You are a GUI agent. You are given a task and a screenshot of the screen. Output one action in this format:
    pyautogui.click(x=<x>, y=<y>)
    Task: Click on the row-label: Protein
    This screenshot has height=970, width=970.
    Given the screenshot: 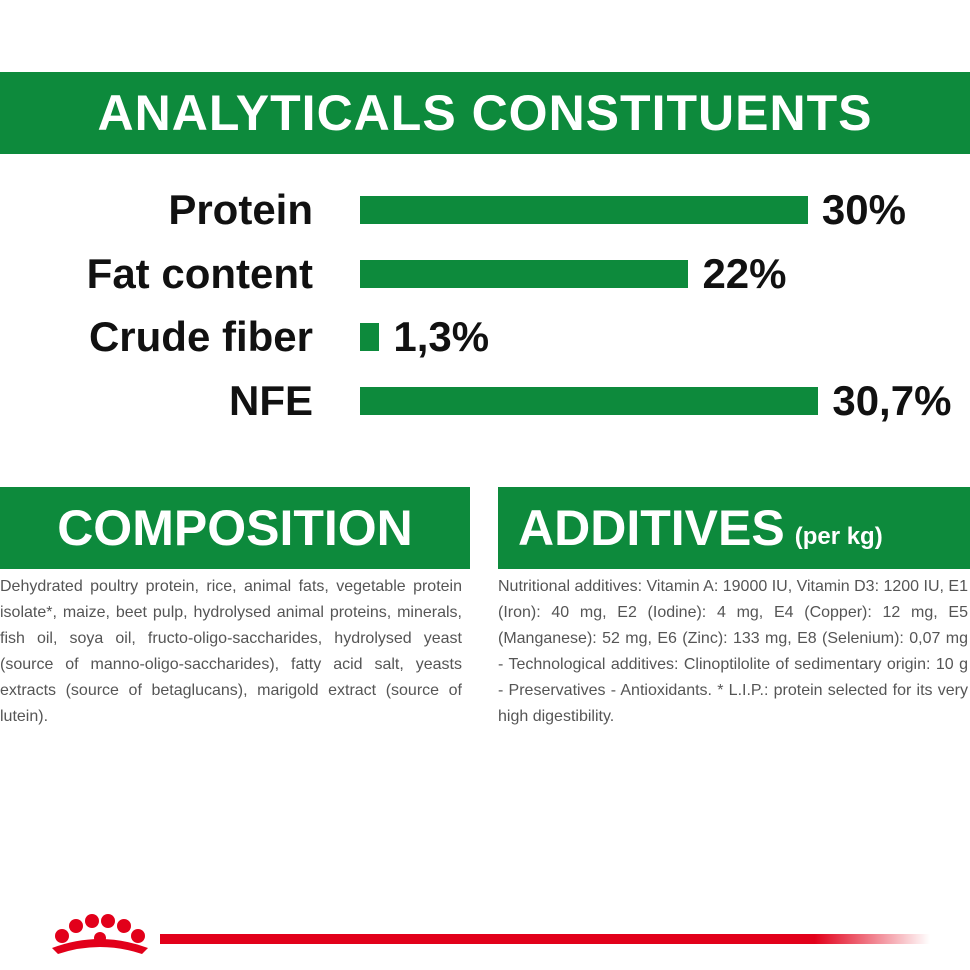 What is the action you would take?
    pyautogui.click(x=240, y=209)
    